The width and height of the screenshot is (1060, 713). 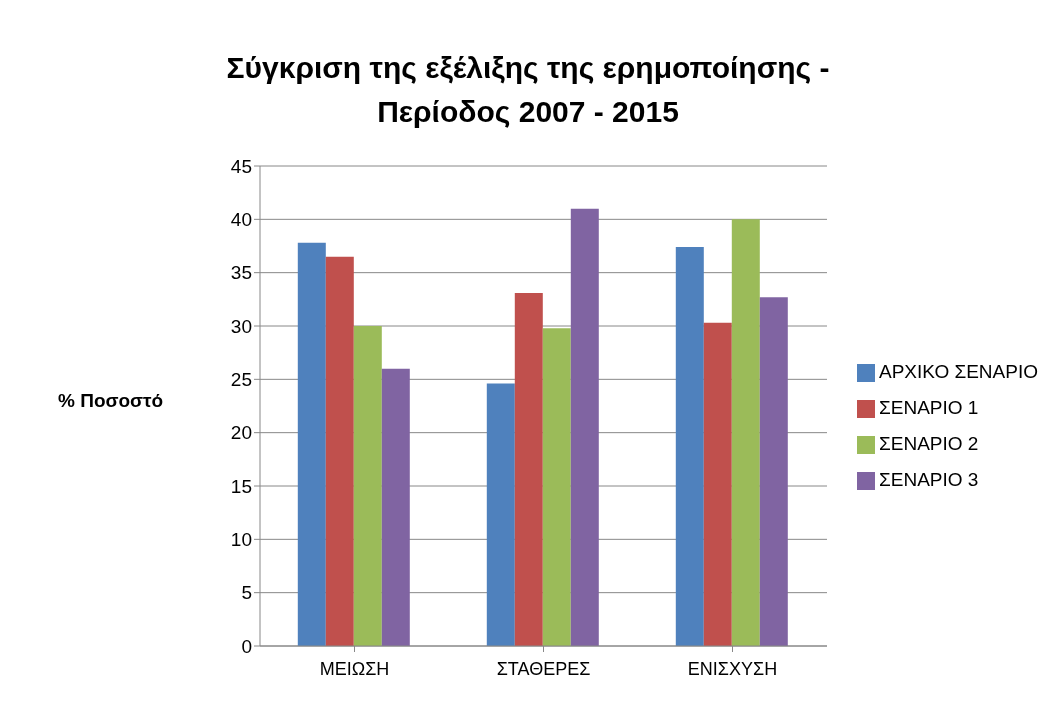 What do you see at coordinates (241, 380) in the screenshot?
I see `y-tick-label: 25` at bounding box center [241, 380].